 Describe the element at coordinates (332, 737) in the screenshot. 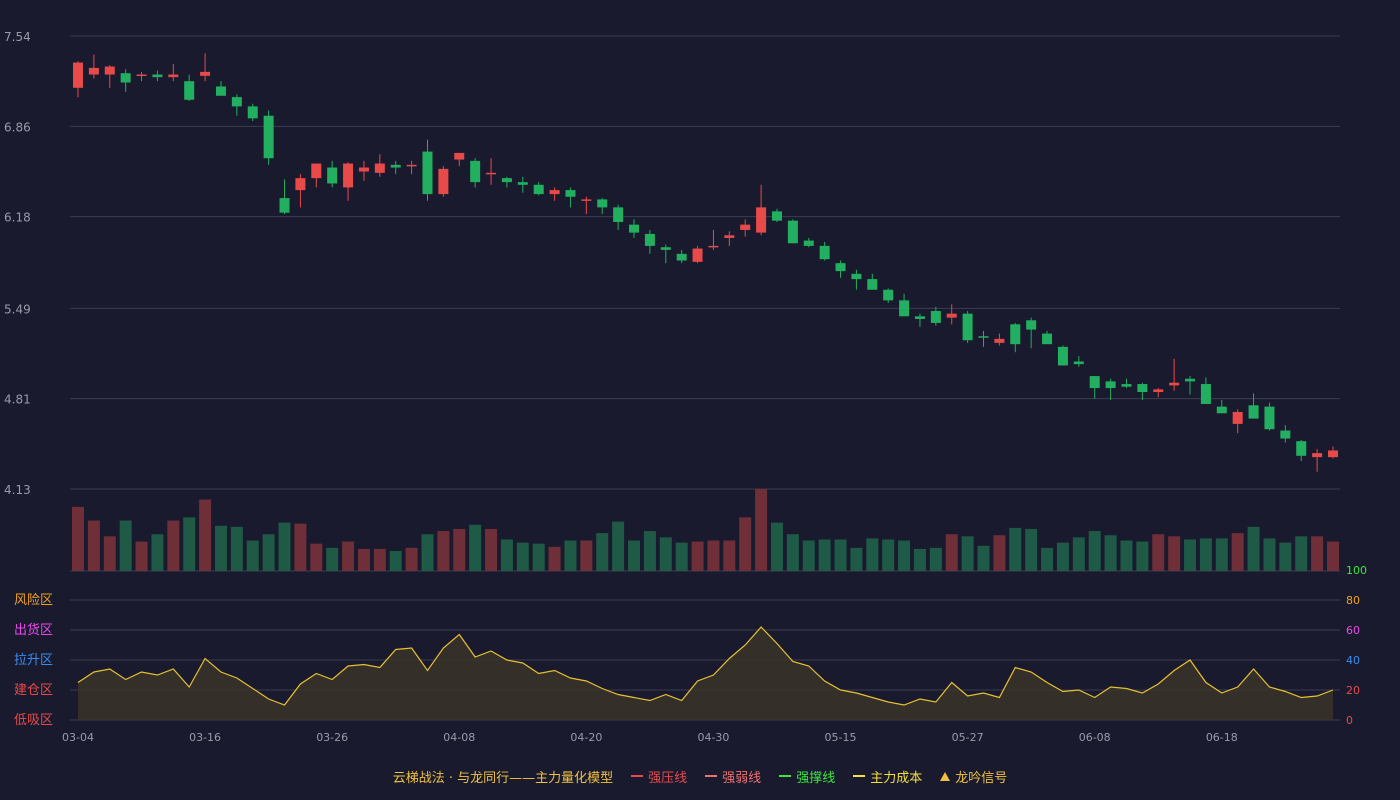

I see `x-tick-label: 03-26` at that location.